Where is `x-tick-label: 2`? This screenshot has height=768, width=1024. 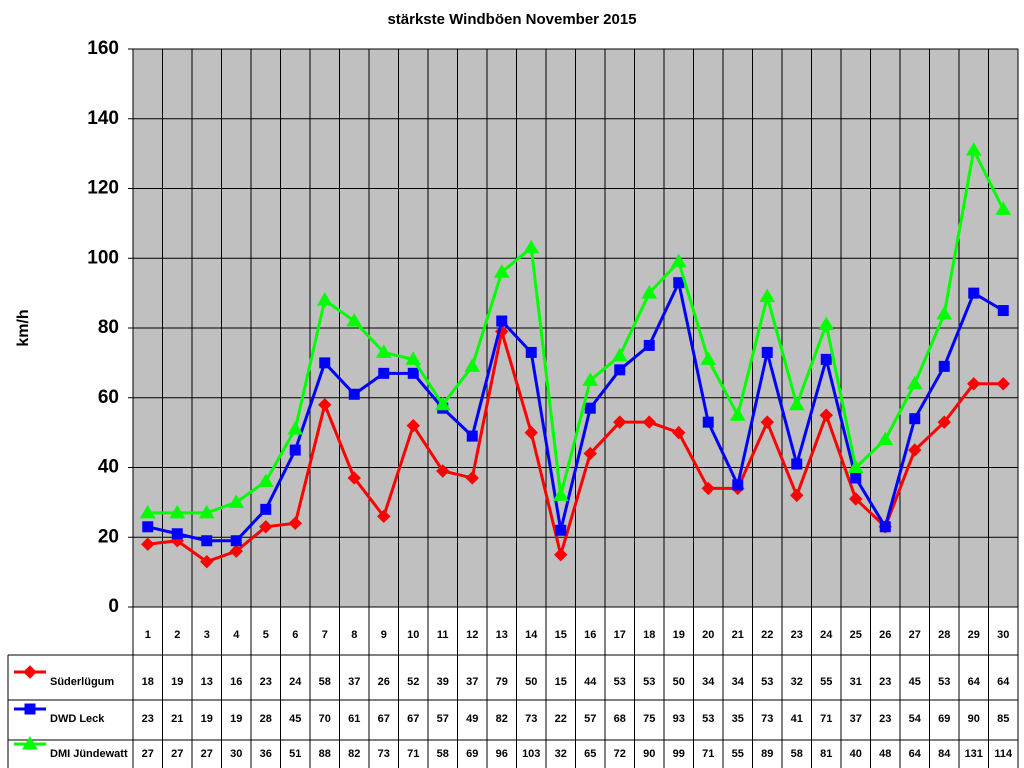 x-tick-label: 2 is located at coordinates (177, 635).